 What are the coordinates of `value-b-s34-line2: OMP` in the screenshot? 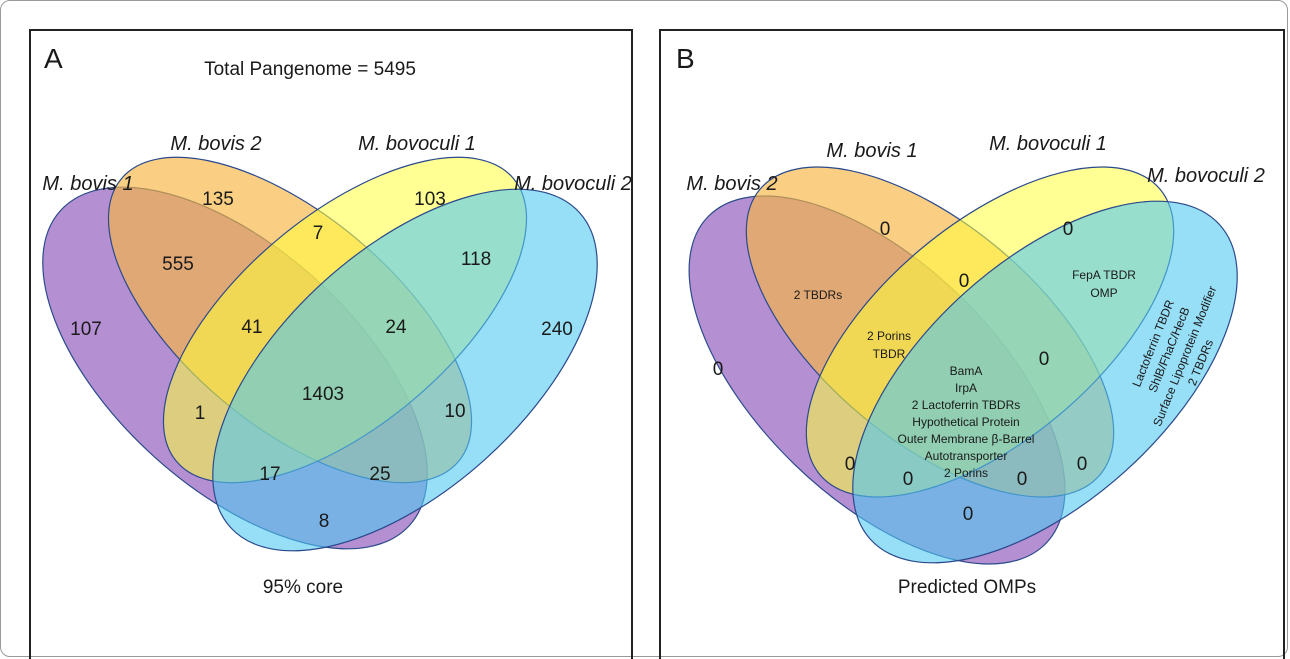 It's located at (1103, 293).